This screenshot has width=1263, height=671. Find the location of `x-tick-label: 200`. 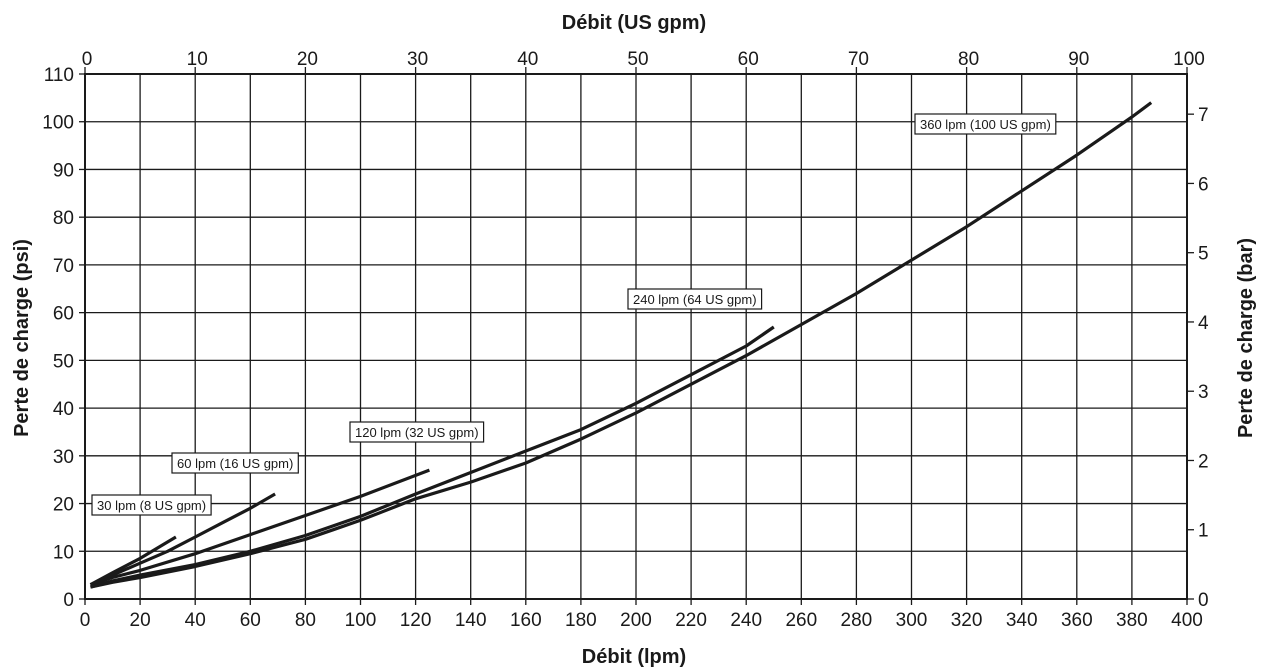

x-tick-label: 200 is located at coordinates (636, 620).